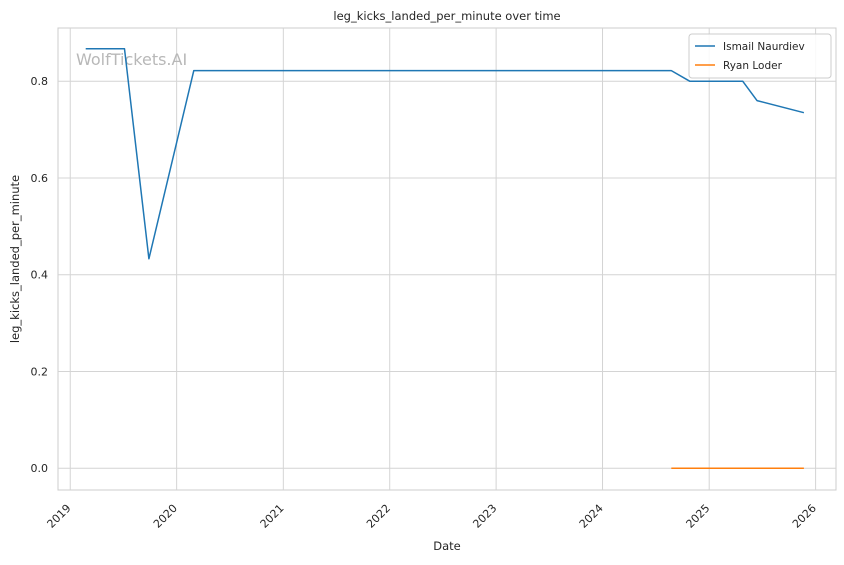 Image resolution: width=844 pixels, height=565 pixels. What do you see at coordinates (15, 259) in the screenshot?
I see `y-axis-label: leg_kicks_landed_per_minute` at bounding box center [15, 259].